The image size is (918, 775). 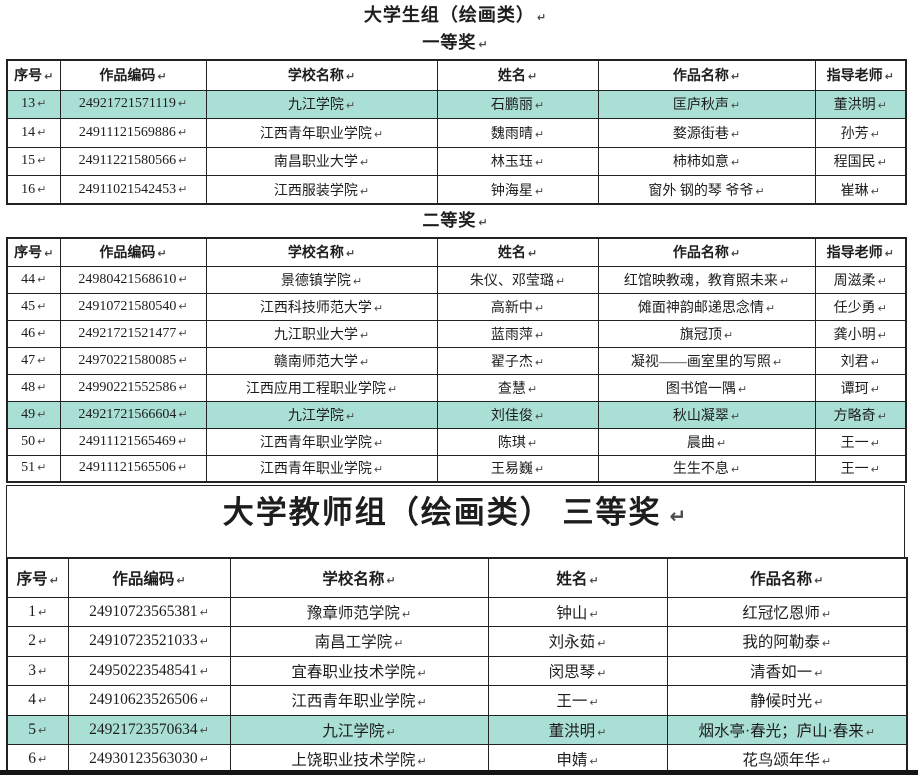 I want to click on cell-work: 我的阿勒泰 ↵, so click(x=787, y=641).